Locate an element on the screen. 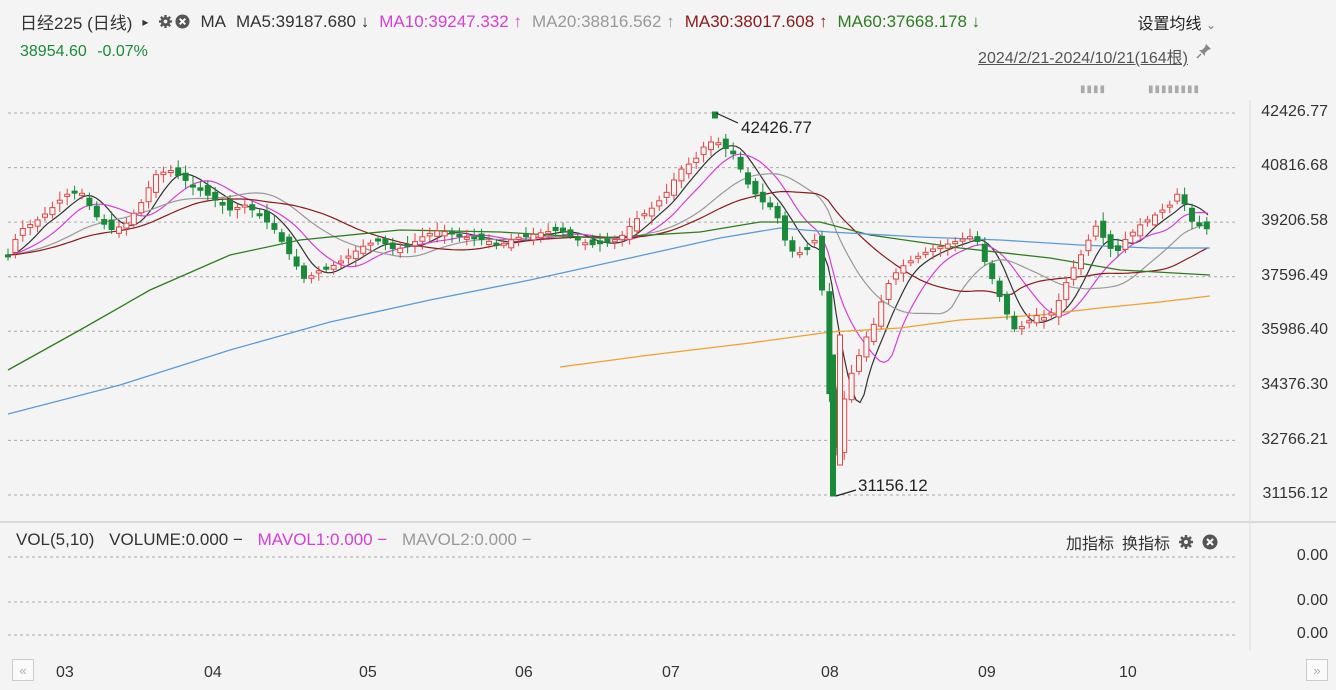 This screenshot has height=690, width=1336. vol-tick-3: 0.00 is located at coordinates (1312, 633).